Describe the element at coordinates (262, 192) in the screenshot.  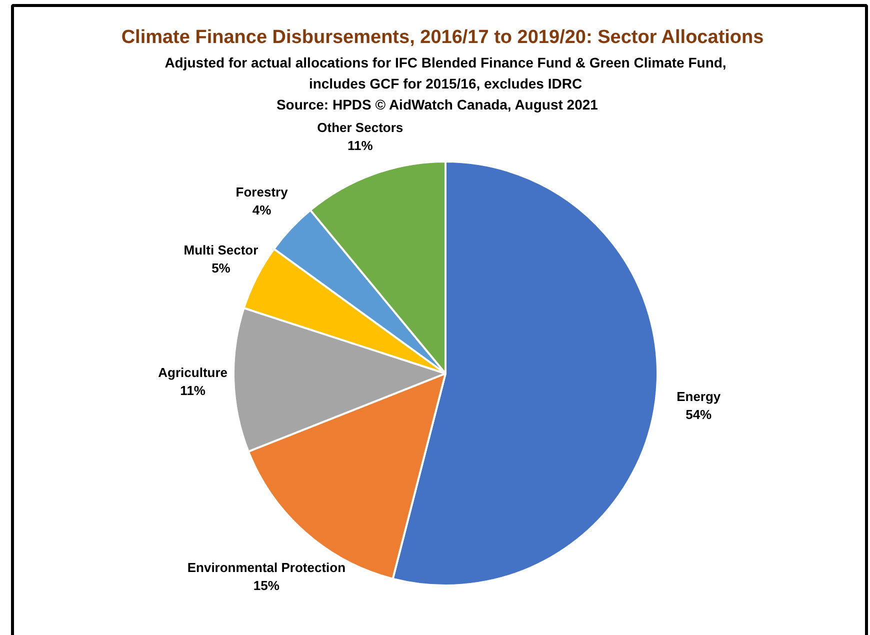
I see `slice-label: Forestry` at that location.